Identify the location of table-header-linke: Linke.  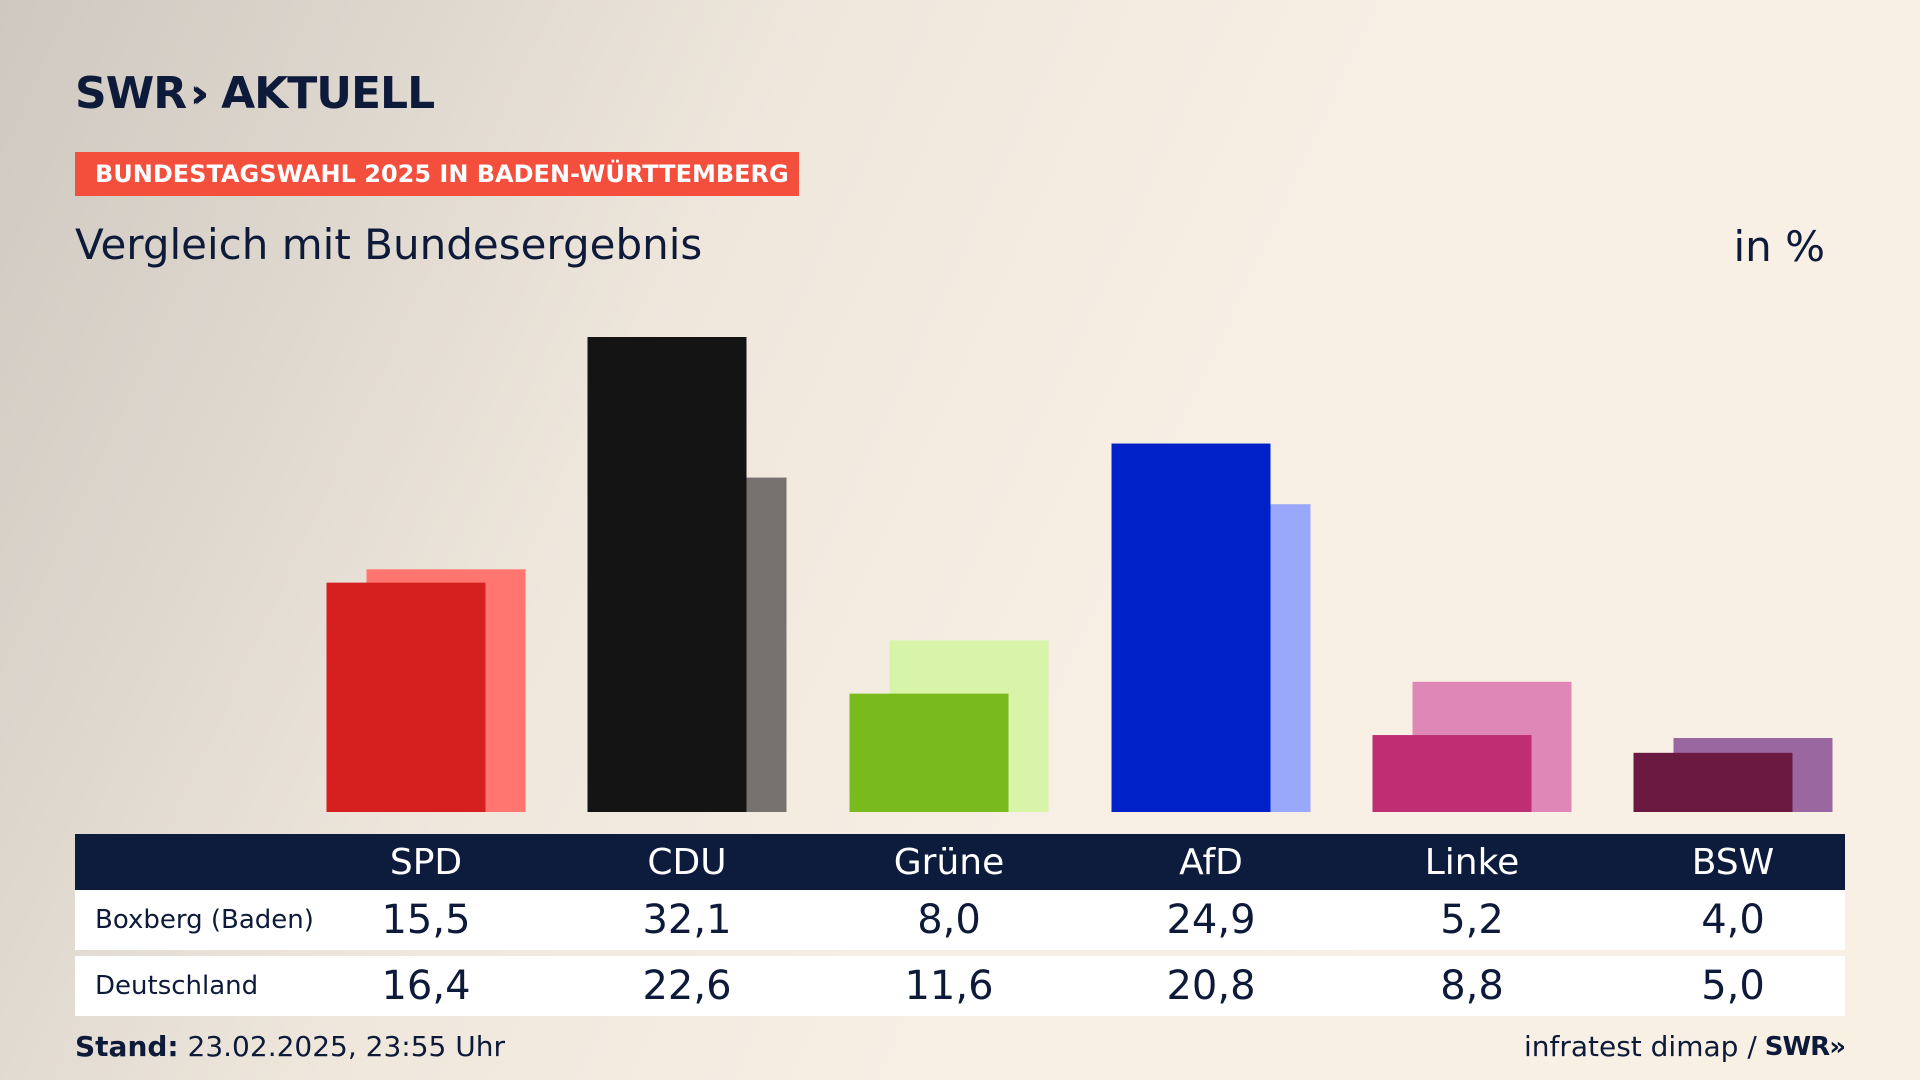
(1472, 862).